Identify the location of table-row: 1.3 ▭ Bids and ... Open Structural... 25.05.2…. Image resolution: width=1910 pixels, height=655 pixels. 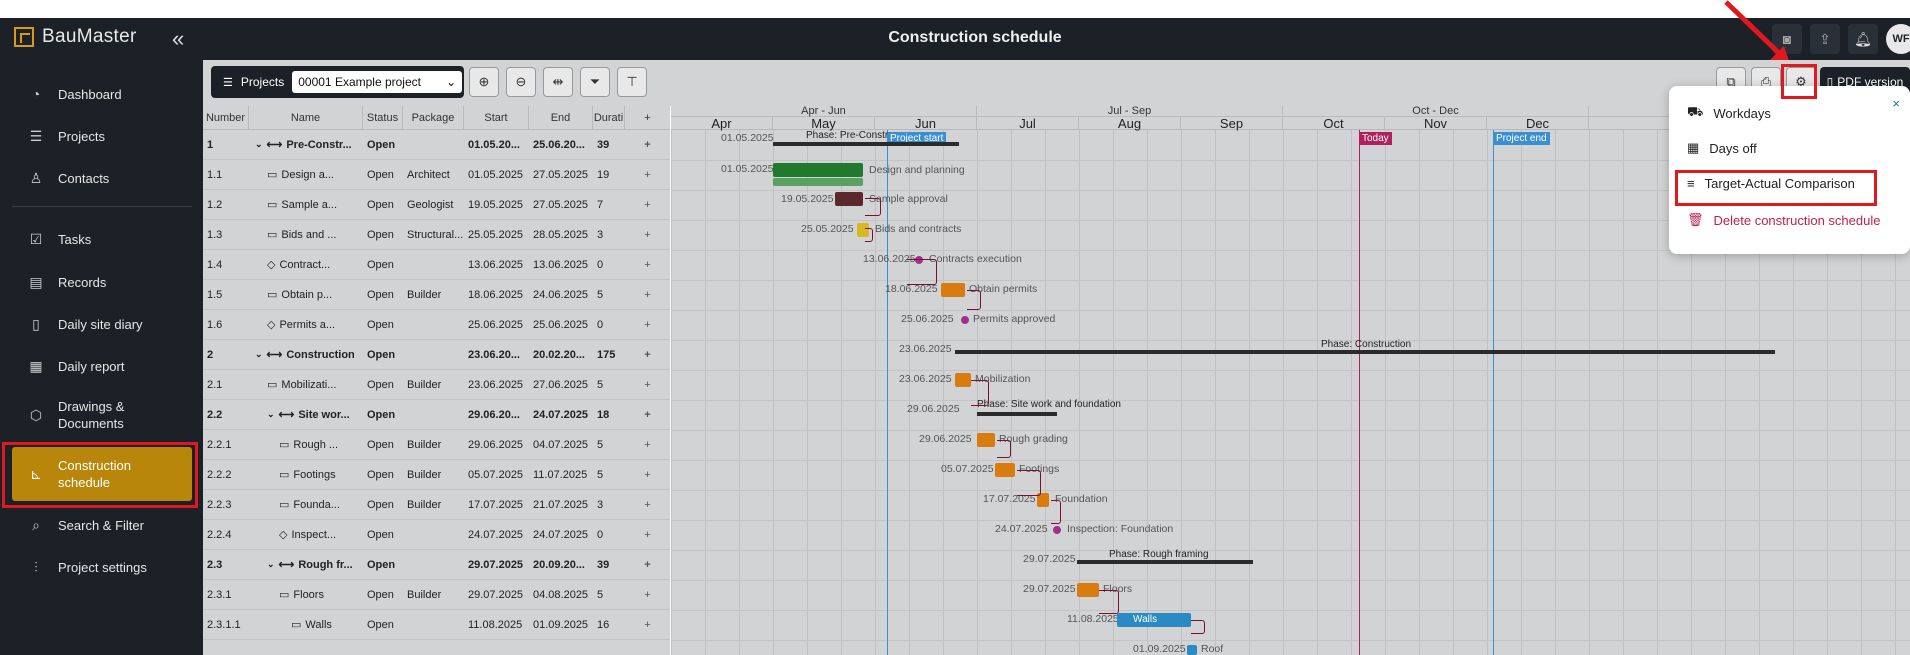
(436, 235).